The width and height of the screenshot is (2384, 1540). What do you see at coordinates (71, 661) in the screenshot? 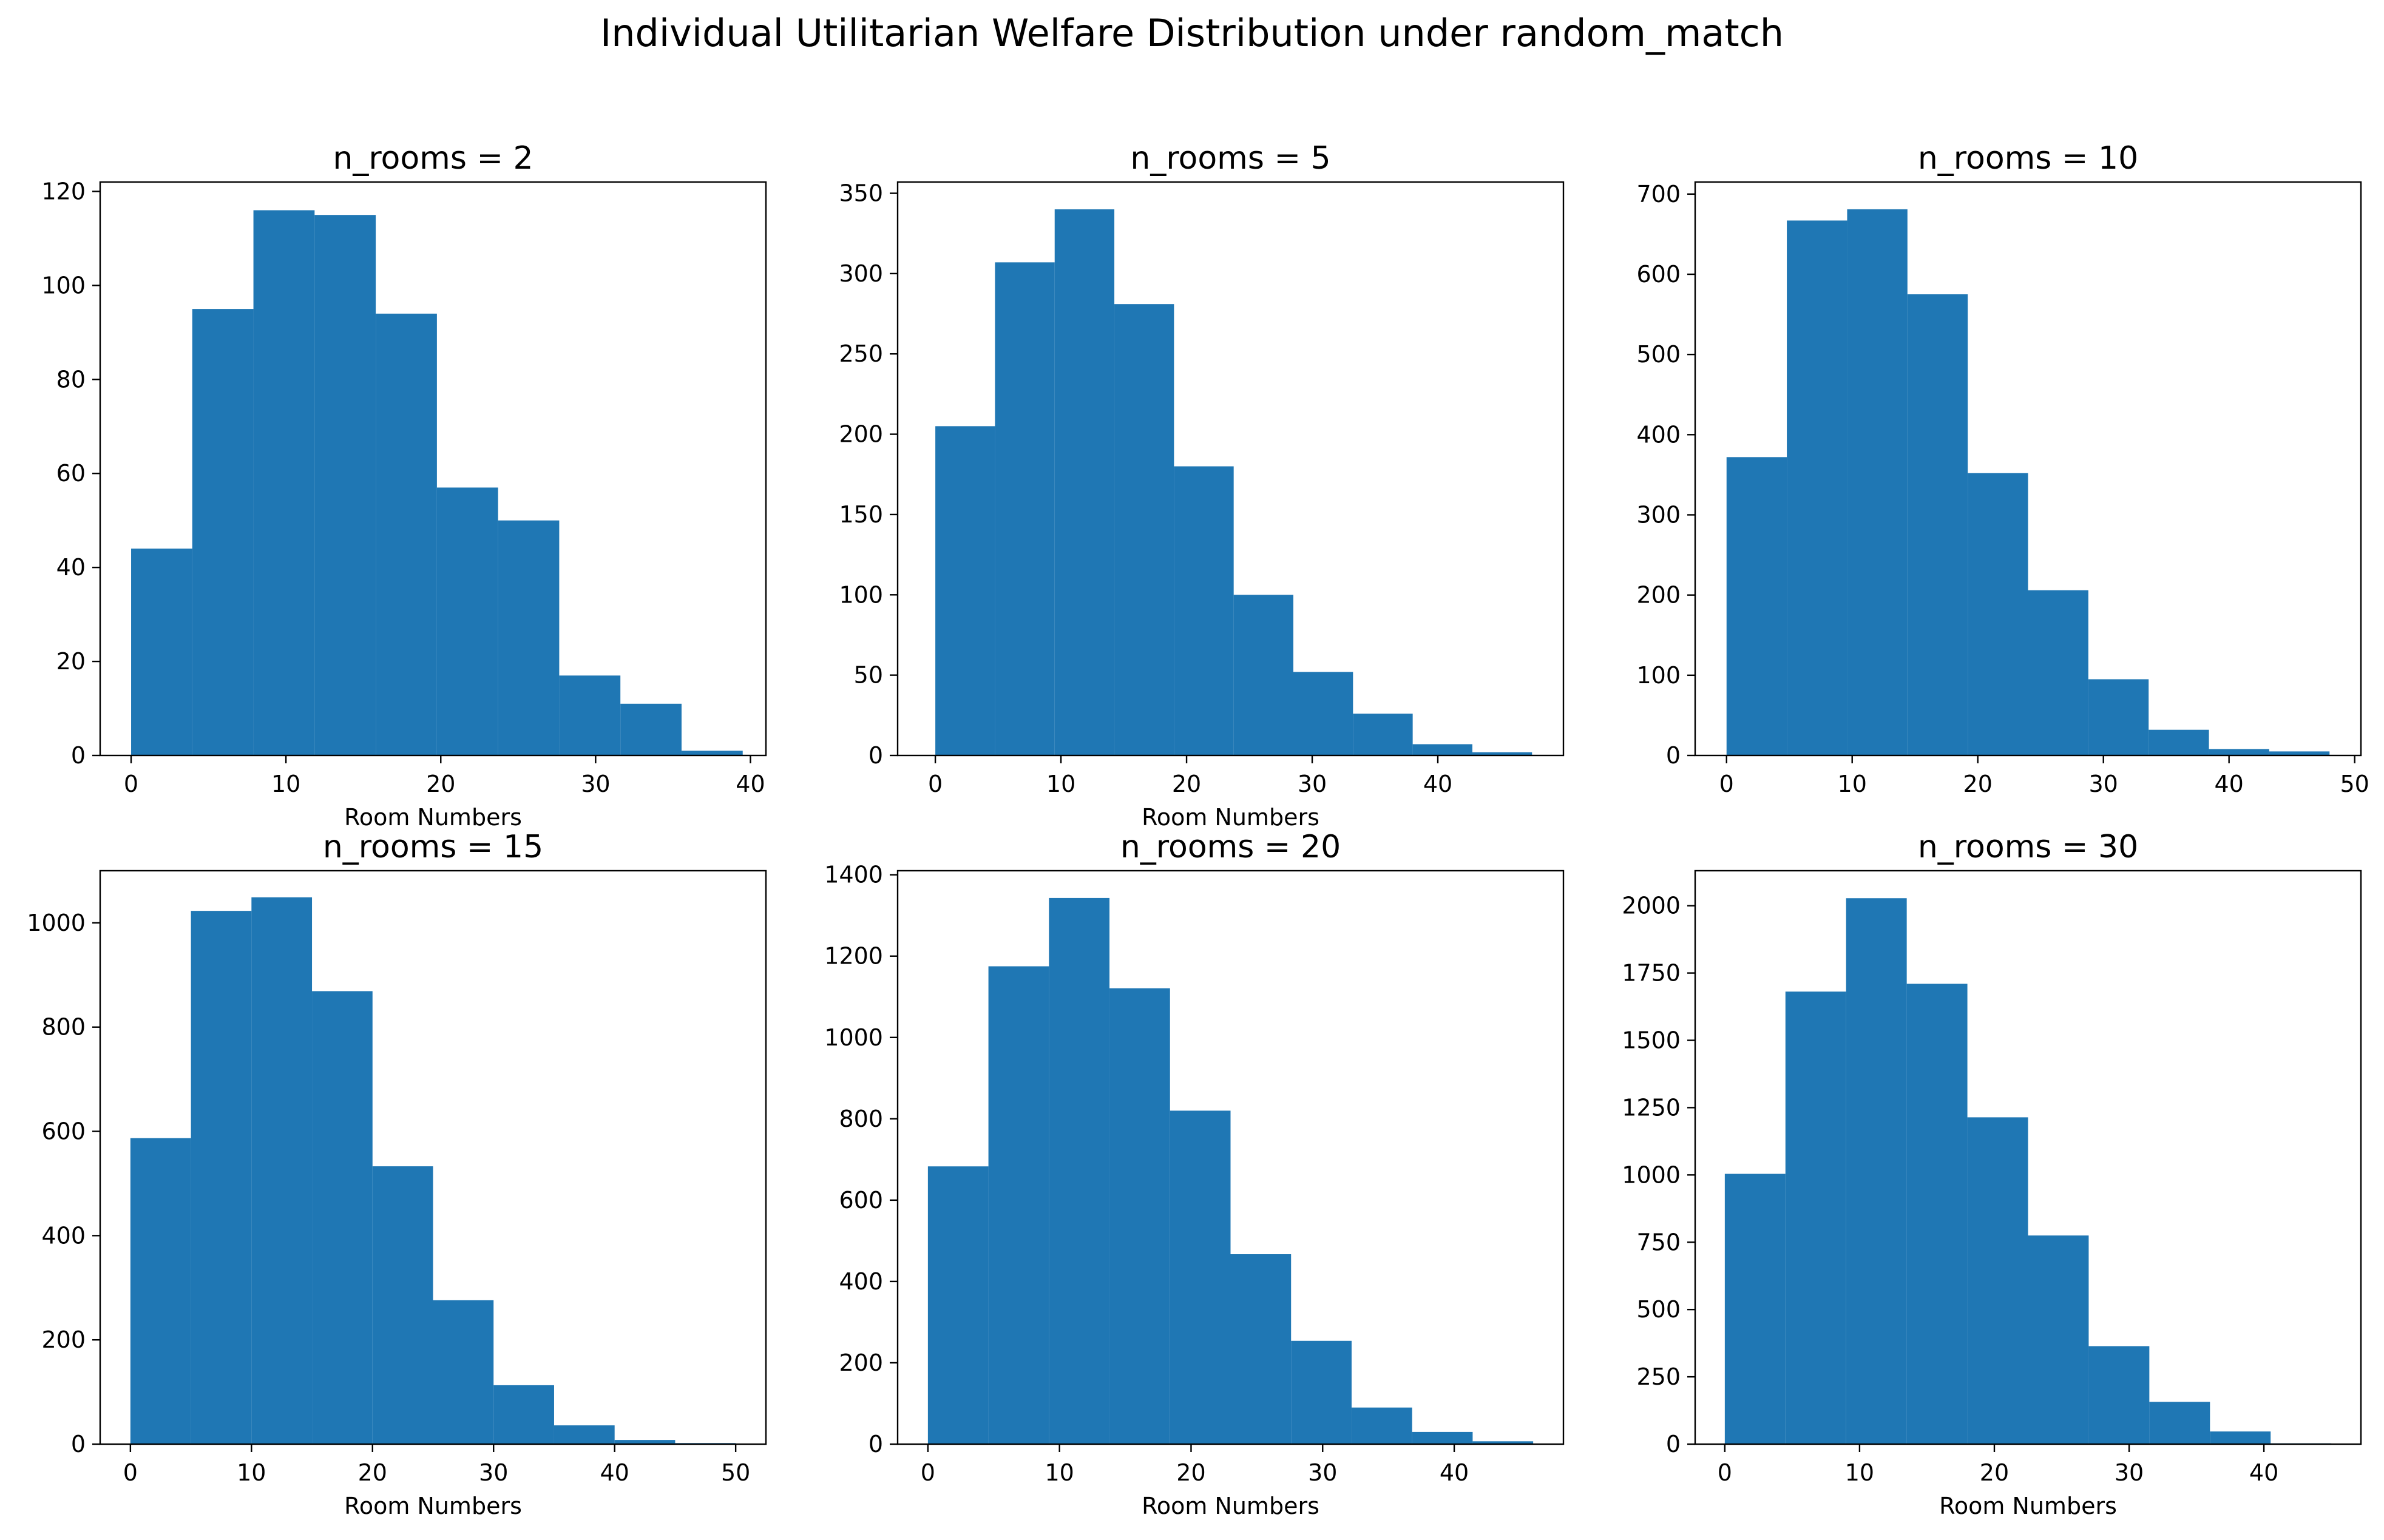
I see `y-tick-label: 20` at bounding box center [71, 661].